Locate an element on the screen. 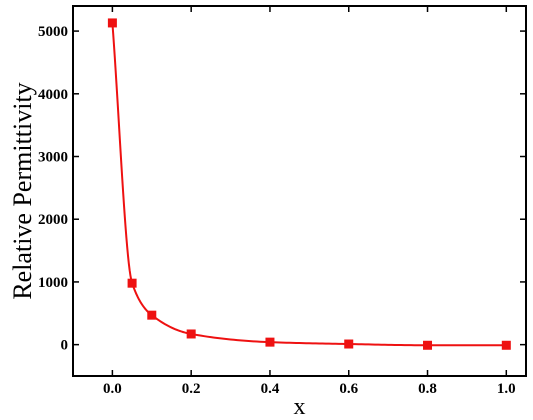 The image size is (533, 420). y-axis-title: Relative Permittivity is located at coordinates (22, 190).